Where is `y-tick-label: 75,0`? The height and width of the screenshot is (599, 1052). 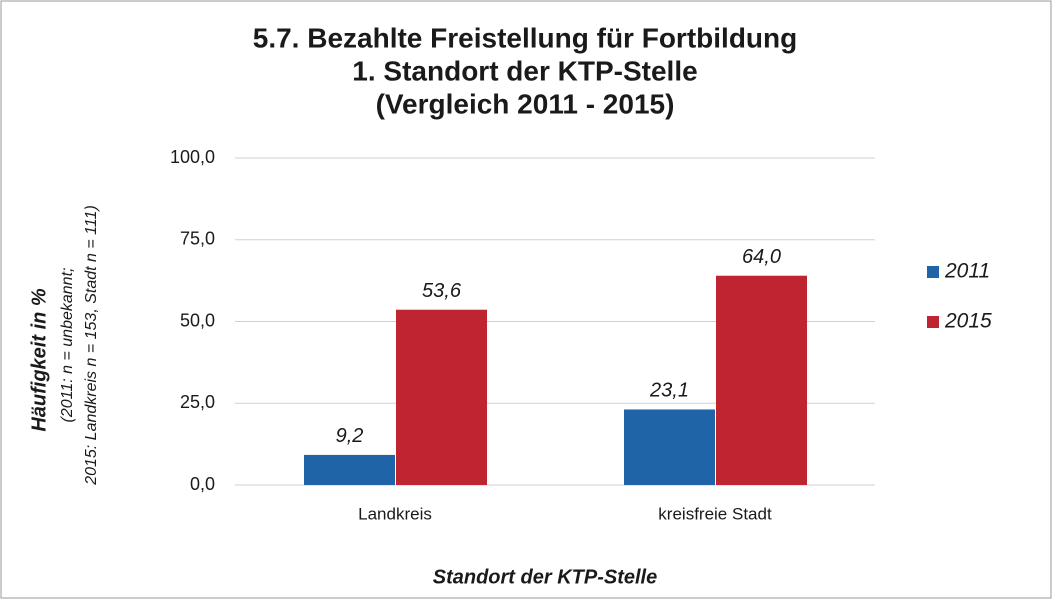
y-tick-label: 75,0 is located at coordinates (197, 239).